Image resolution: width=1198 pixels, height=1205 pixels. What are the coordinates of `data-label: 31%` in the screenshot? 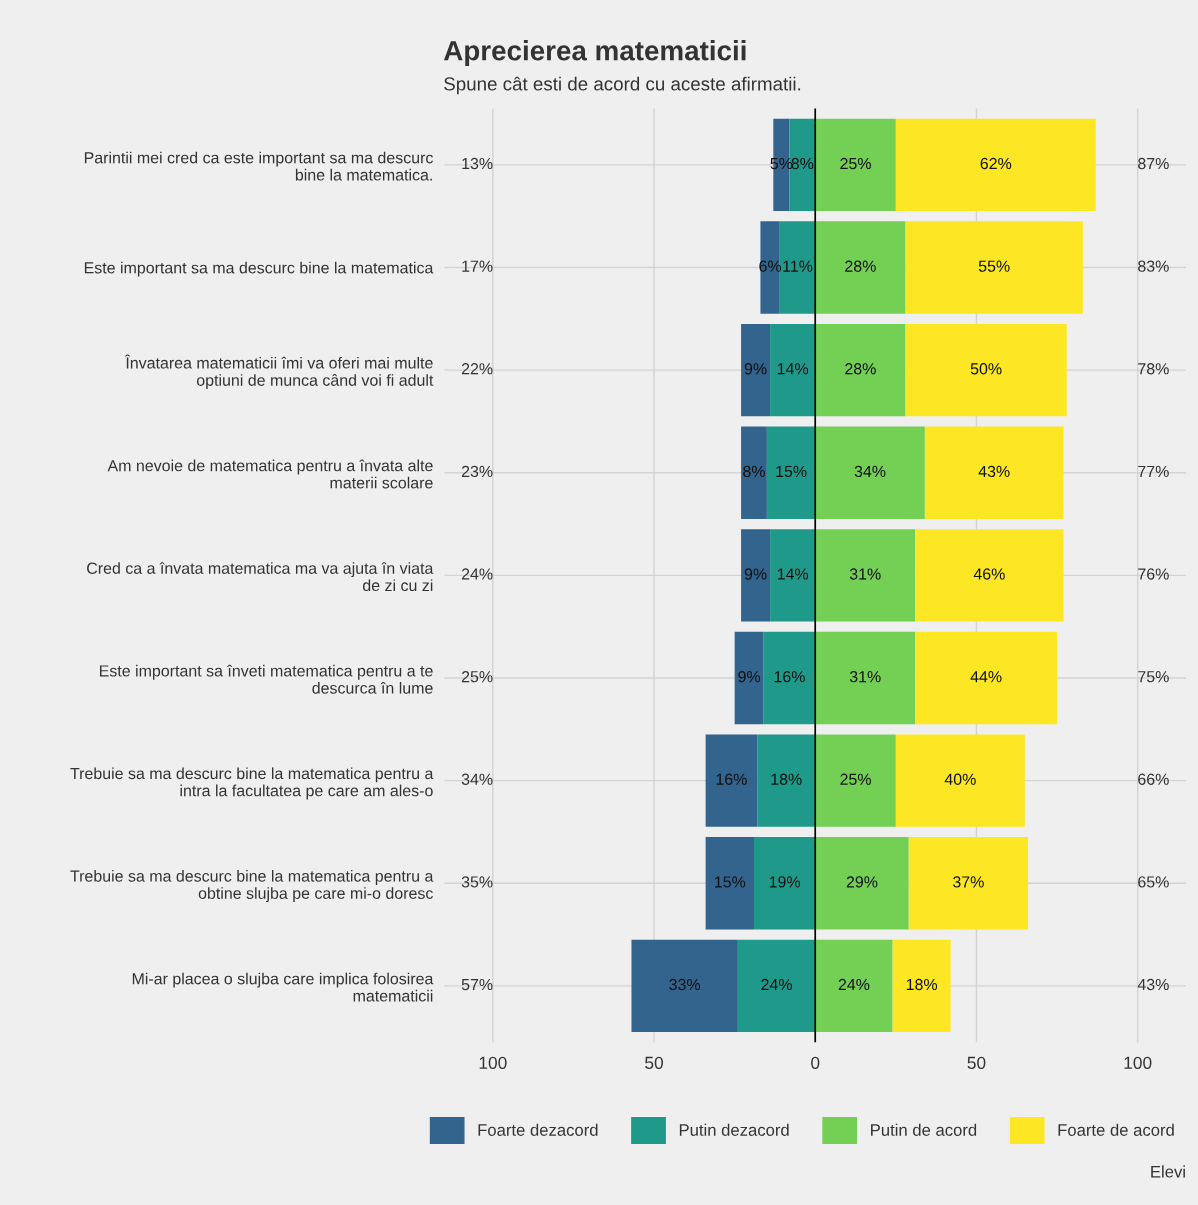 It's located at (865, 574).